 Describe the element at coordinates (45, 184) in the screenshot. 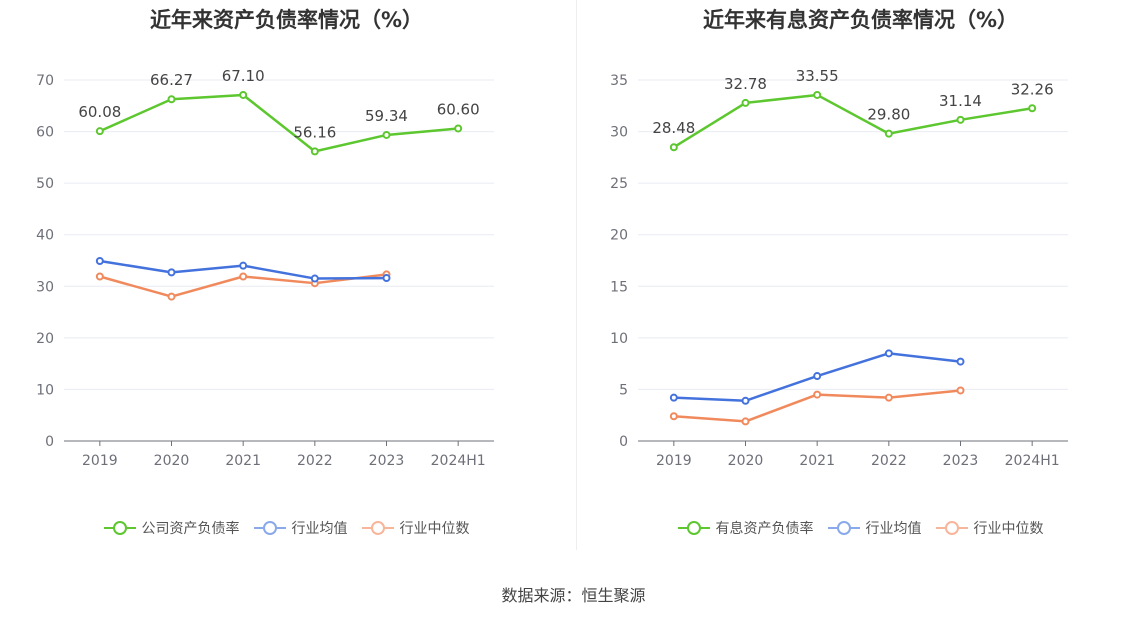

I see `y-tick-label: 50` at that location.